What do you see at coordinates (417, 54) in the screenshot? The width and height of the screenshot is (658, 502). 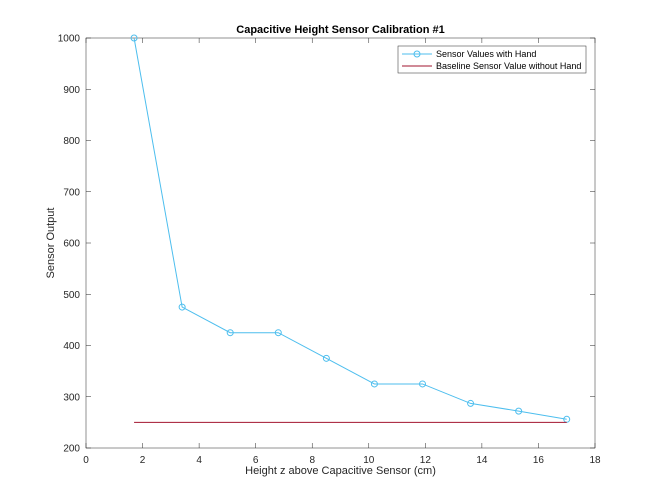 I see `legend-sensor-marker` at bounding box center [417, 54].